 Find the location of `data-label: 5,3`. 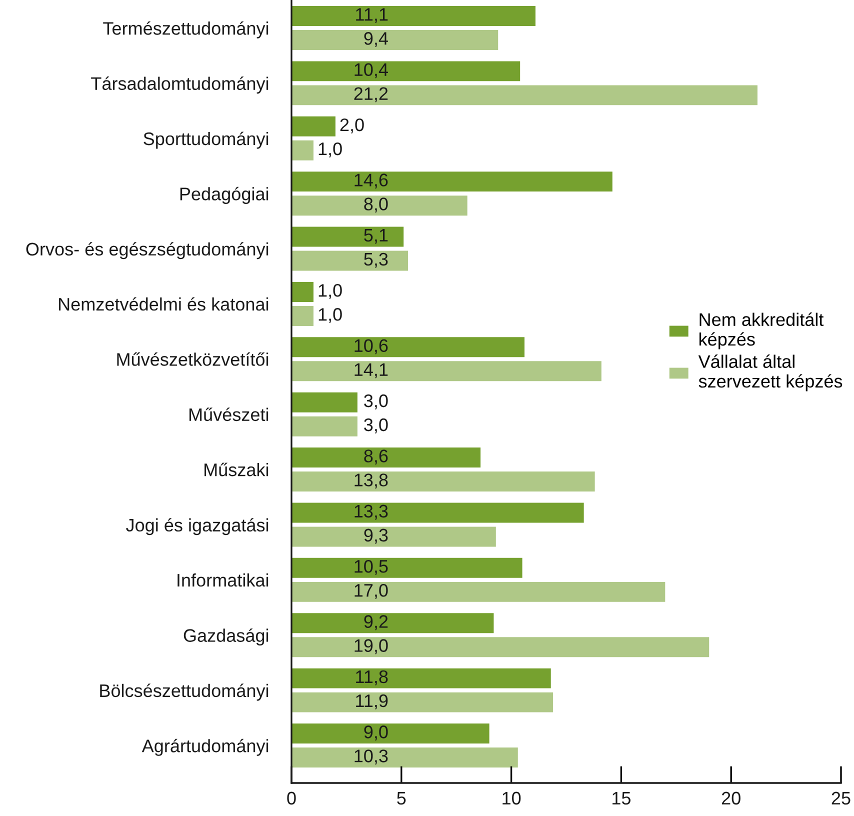

data-label: 5,3 is located at coordinates (376, 260).